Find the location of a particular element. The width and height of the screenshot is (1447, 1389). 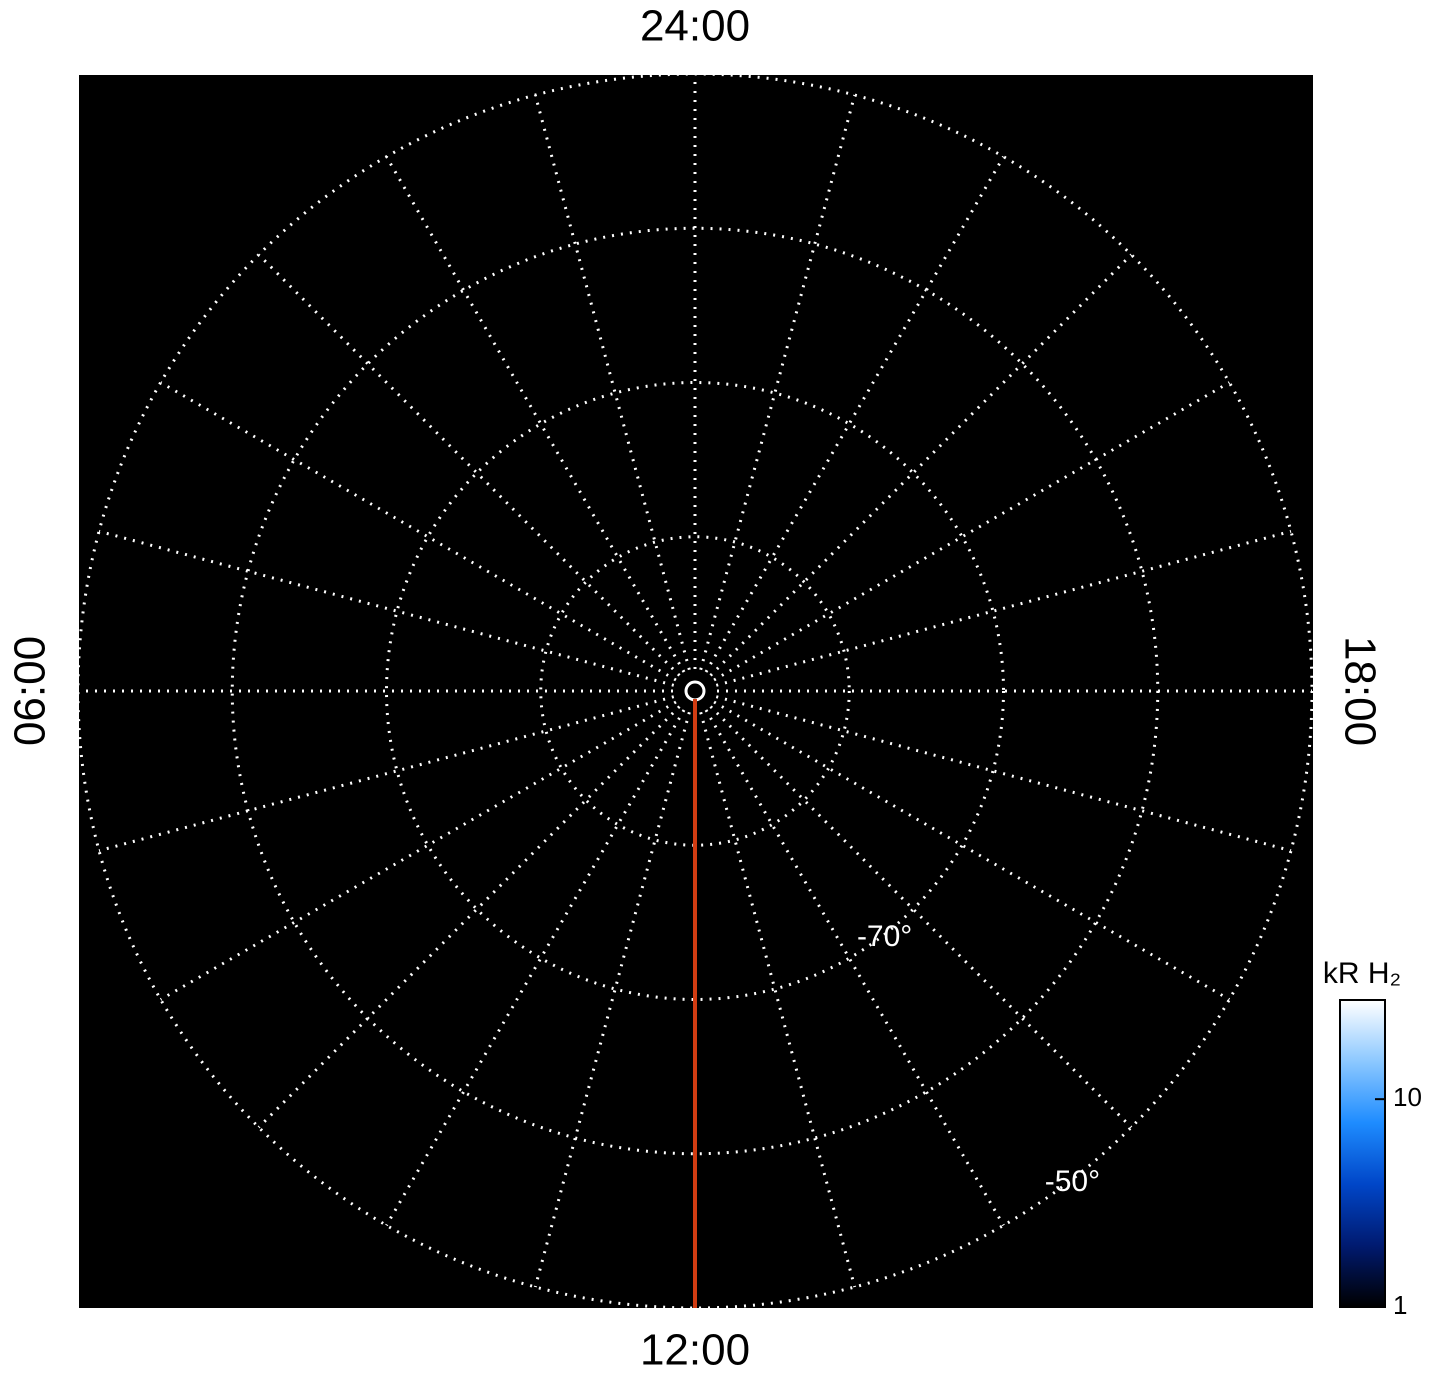

colorbar is located at coordinates (1362, 1153).